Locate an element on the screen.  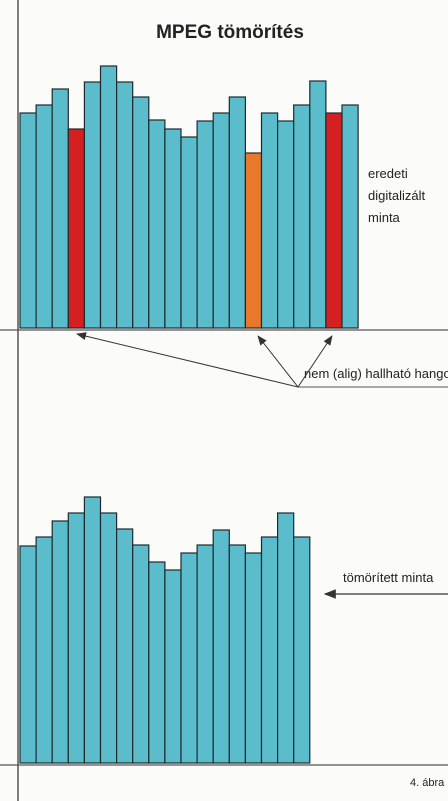
original-label: digitalizált is located at coordinates (396, 195).